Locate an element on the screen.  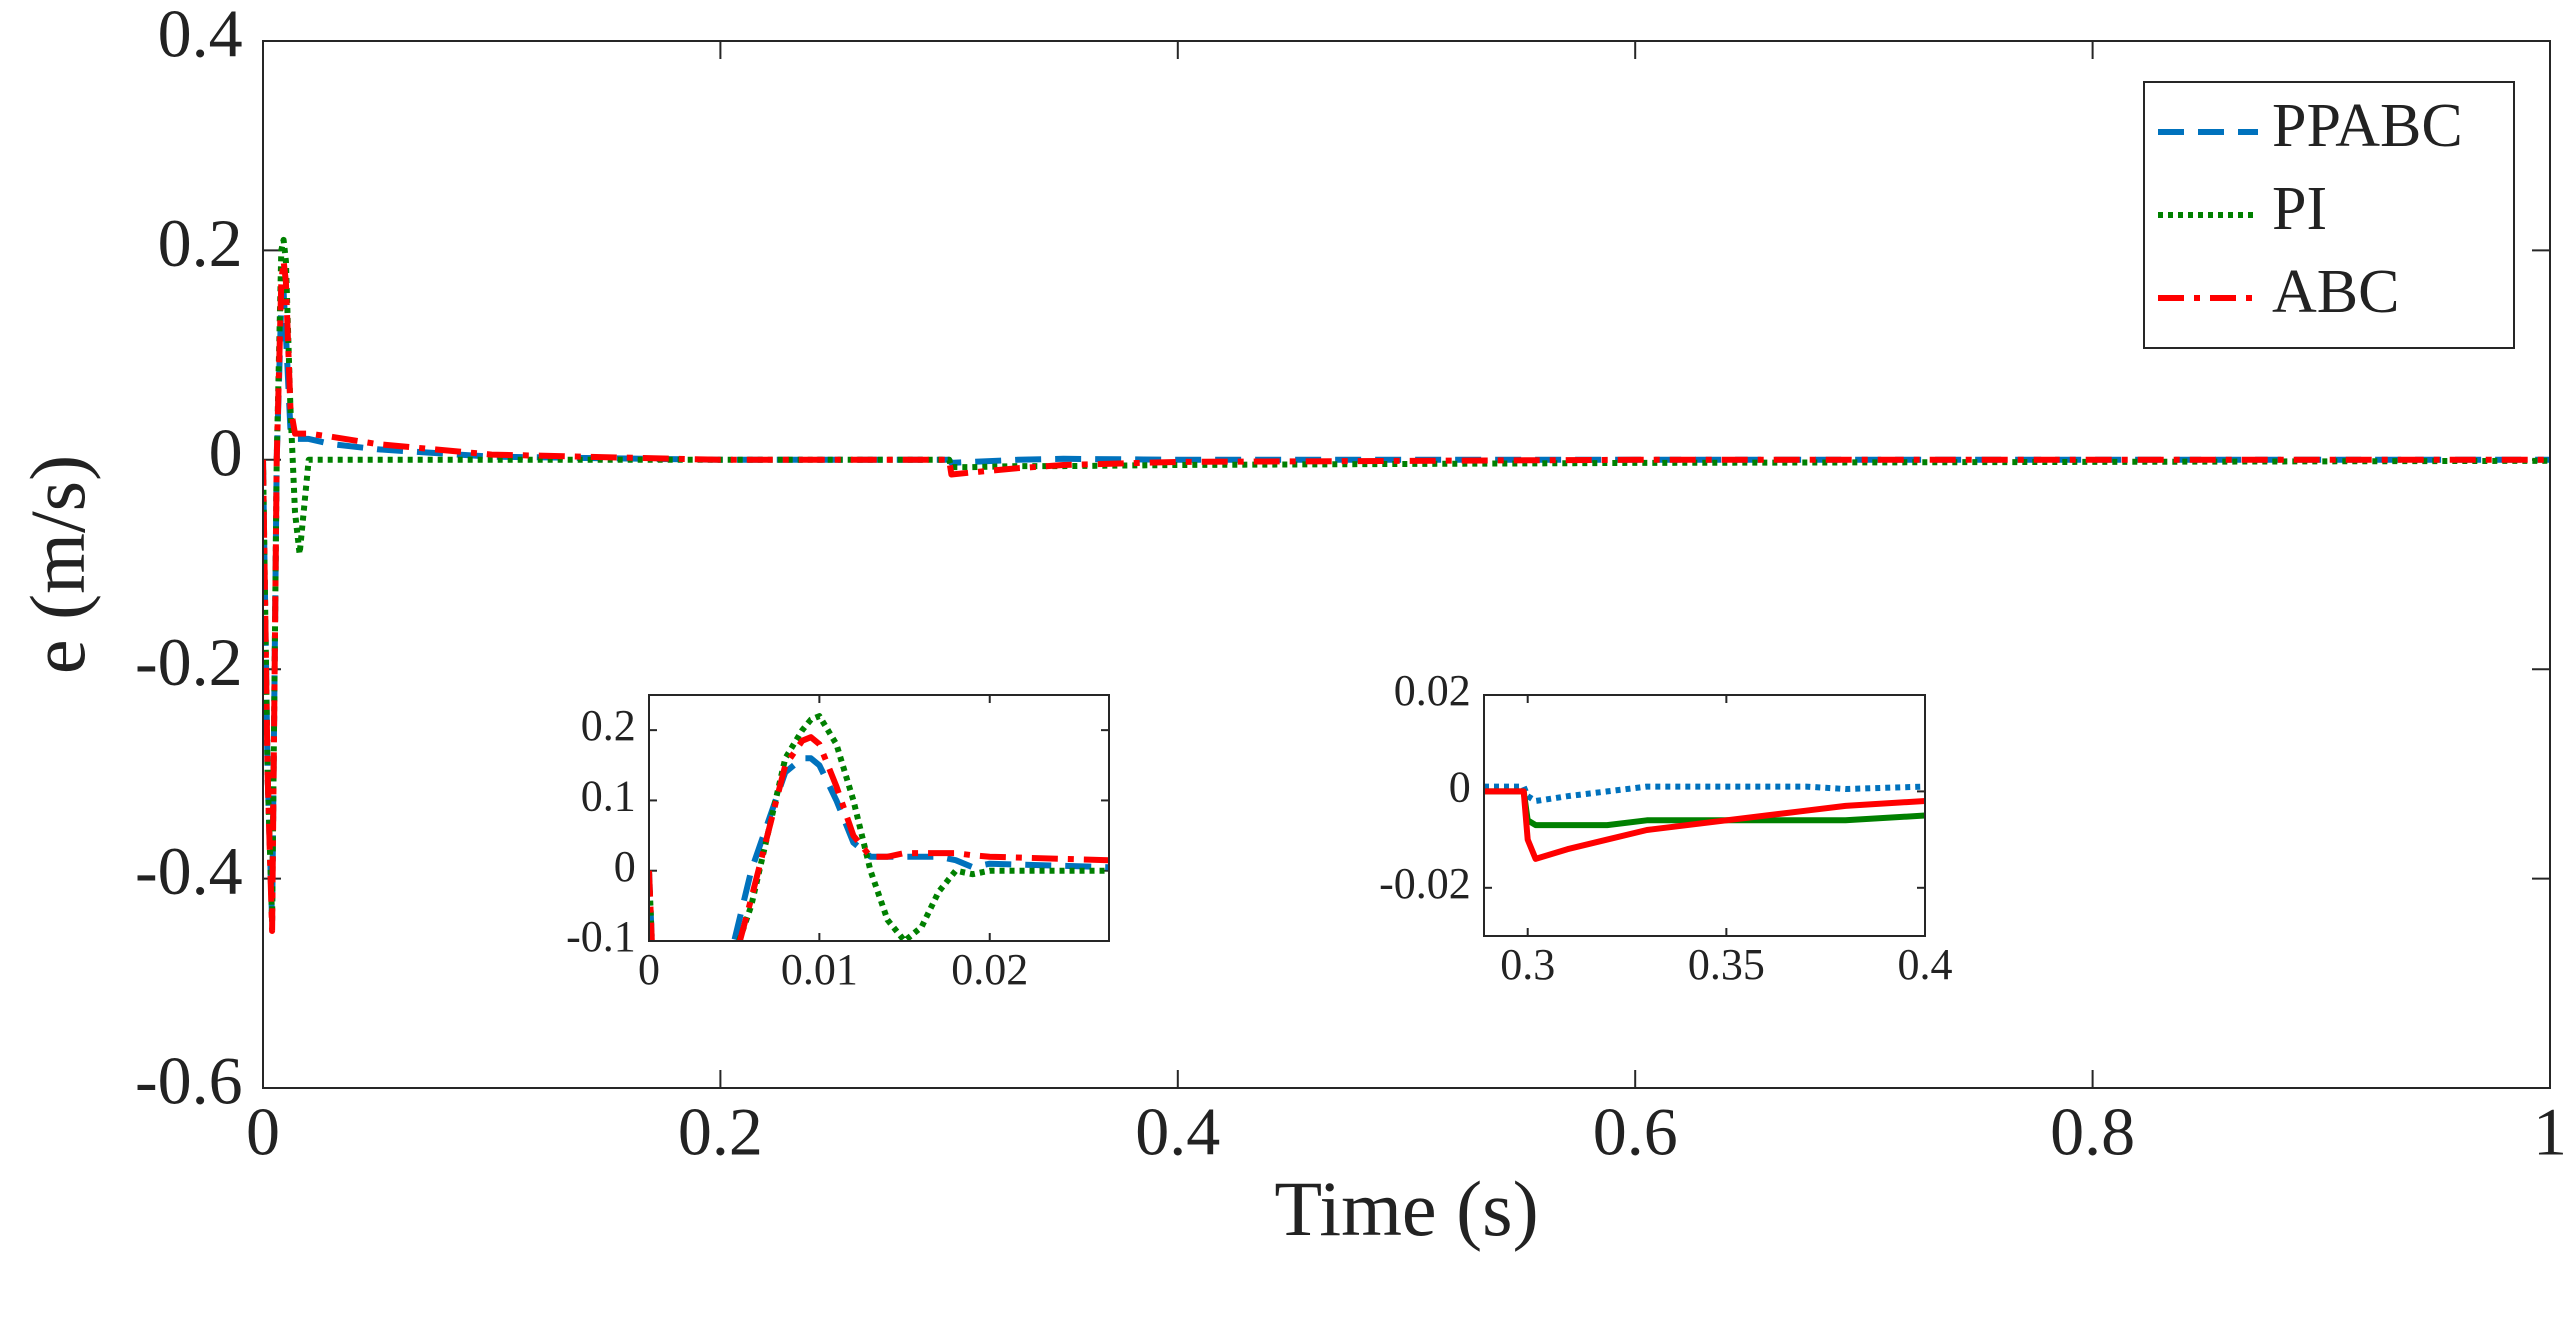
y-tick-label: 0.4 is located at coordinates (200, 36).